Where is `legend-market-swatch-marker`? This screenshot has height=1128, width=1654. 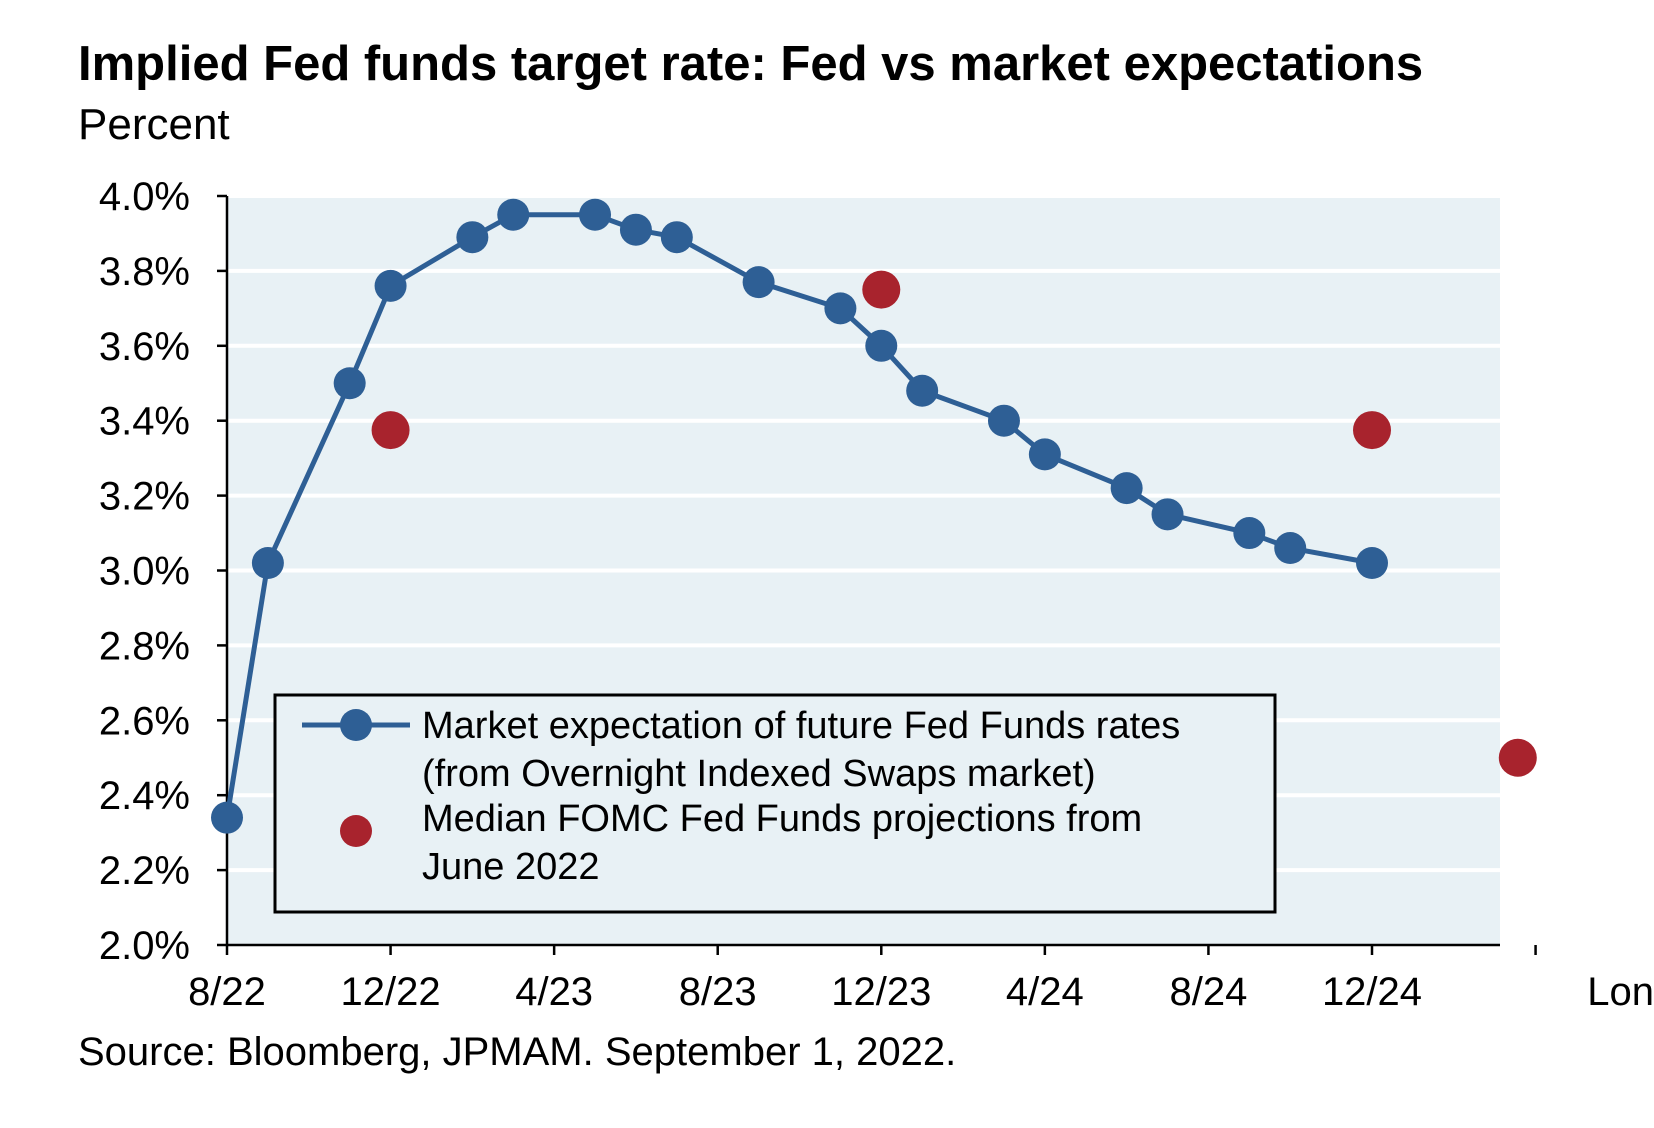
legend-market-swatch-marker is located at coordinates (356, 725).